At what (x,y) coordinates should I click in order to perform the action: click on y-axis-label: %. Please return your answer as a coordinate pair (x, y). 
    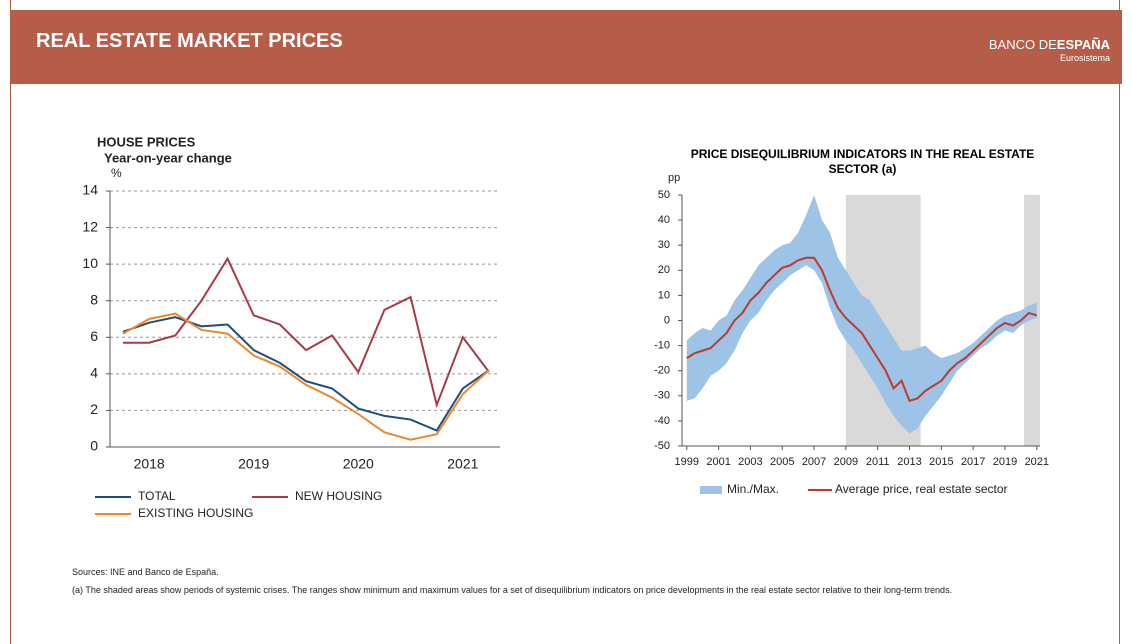
    Looking at the image, I should click on (116, 173).